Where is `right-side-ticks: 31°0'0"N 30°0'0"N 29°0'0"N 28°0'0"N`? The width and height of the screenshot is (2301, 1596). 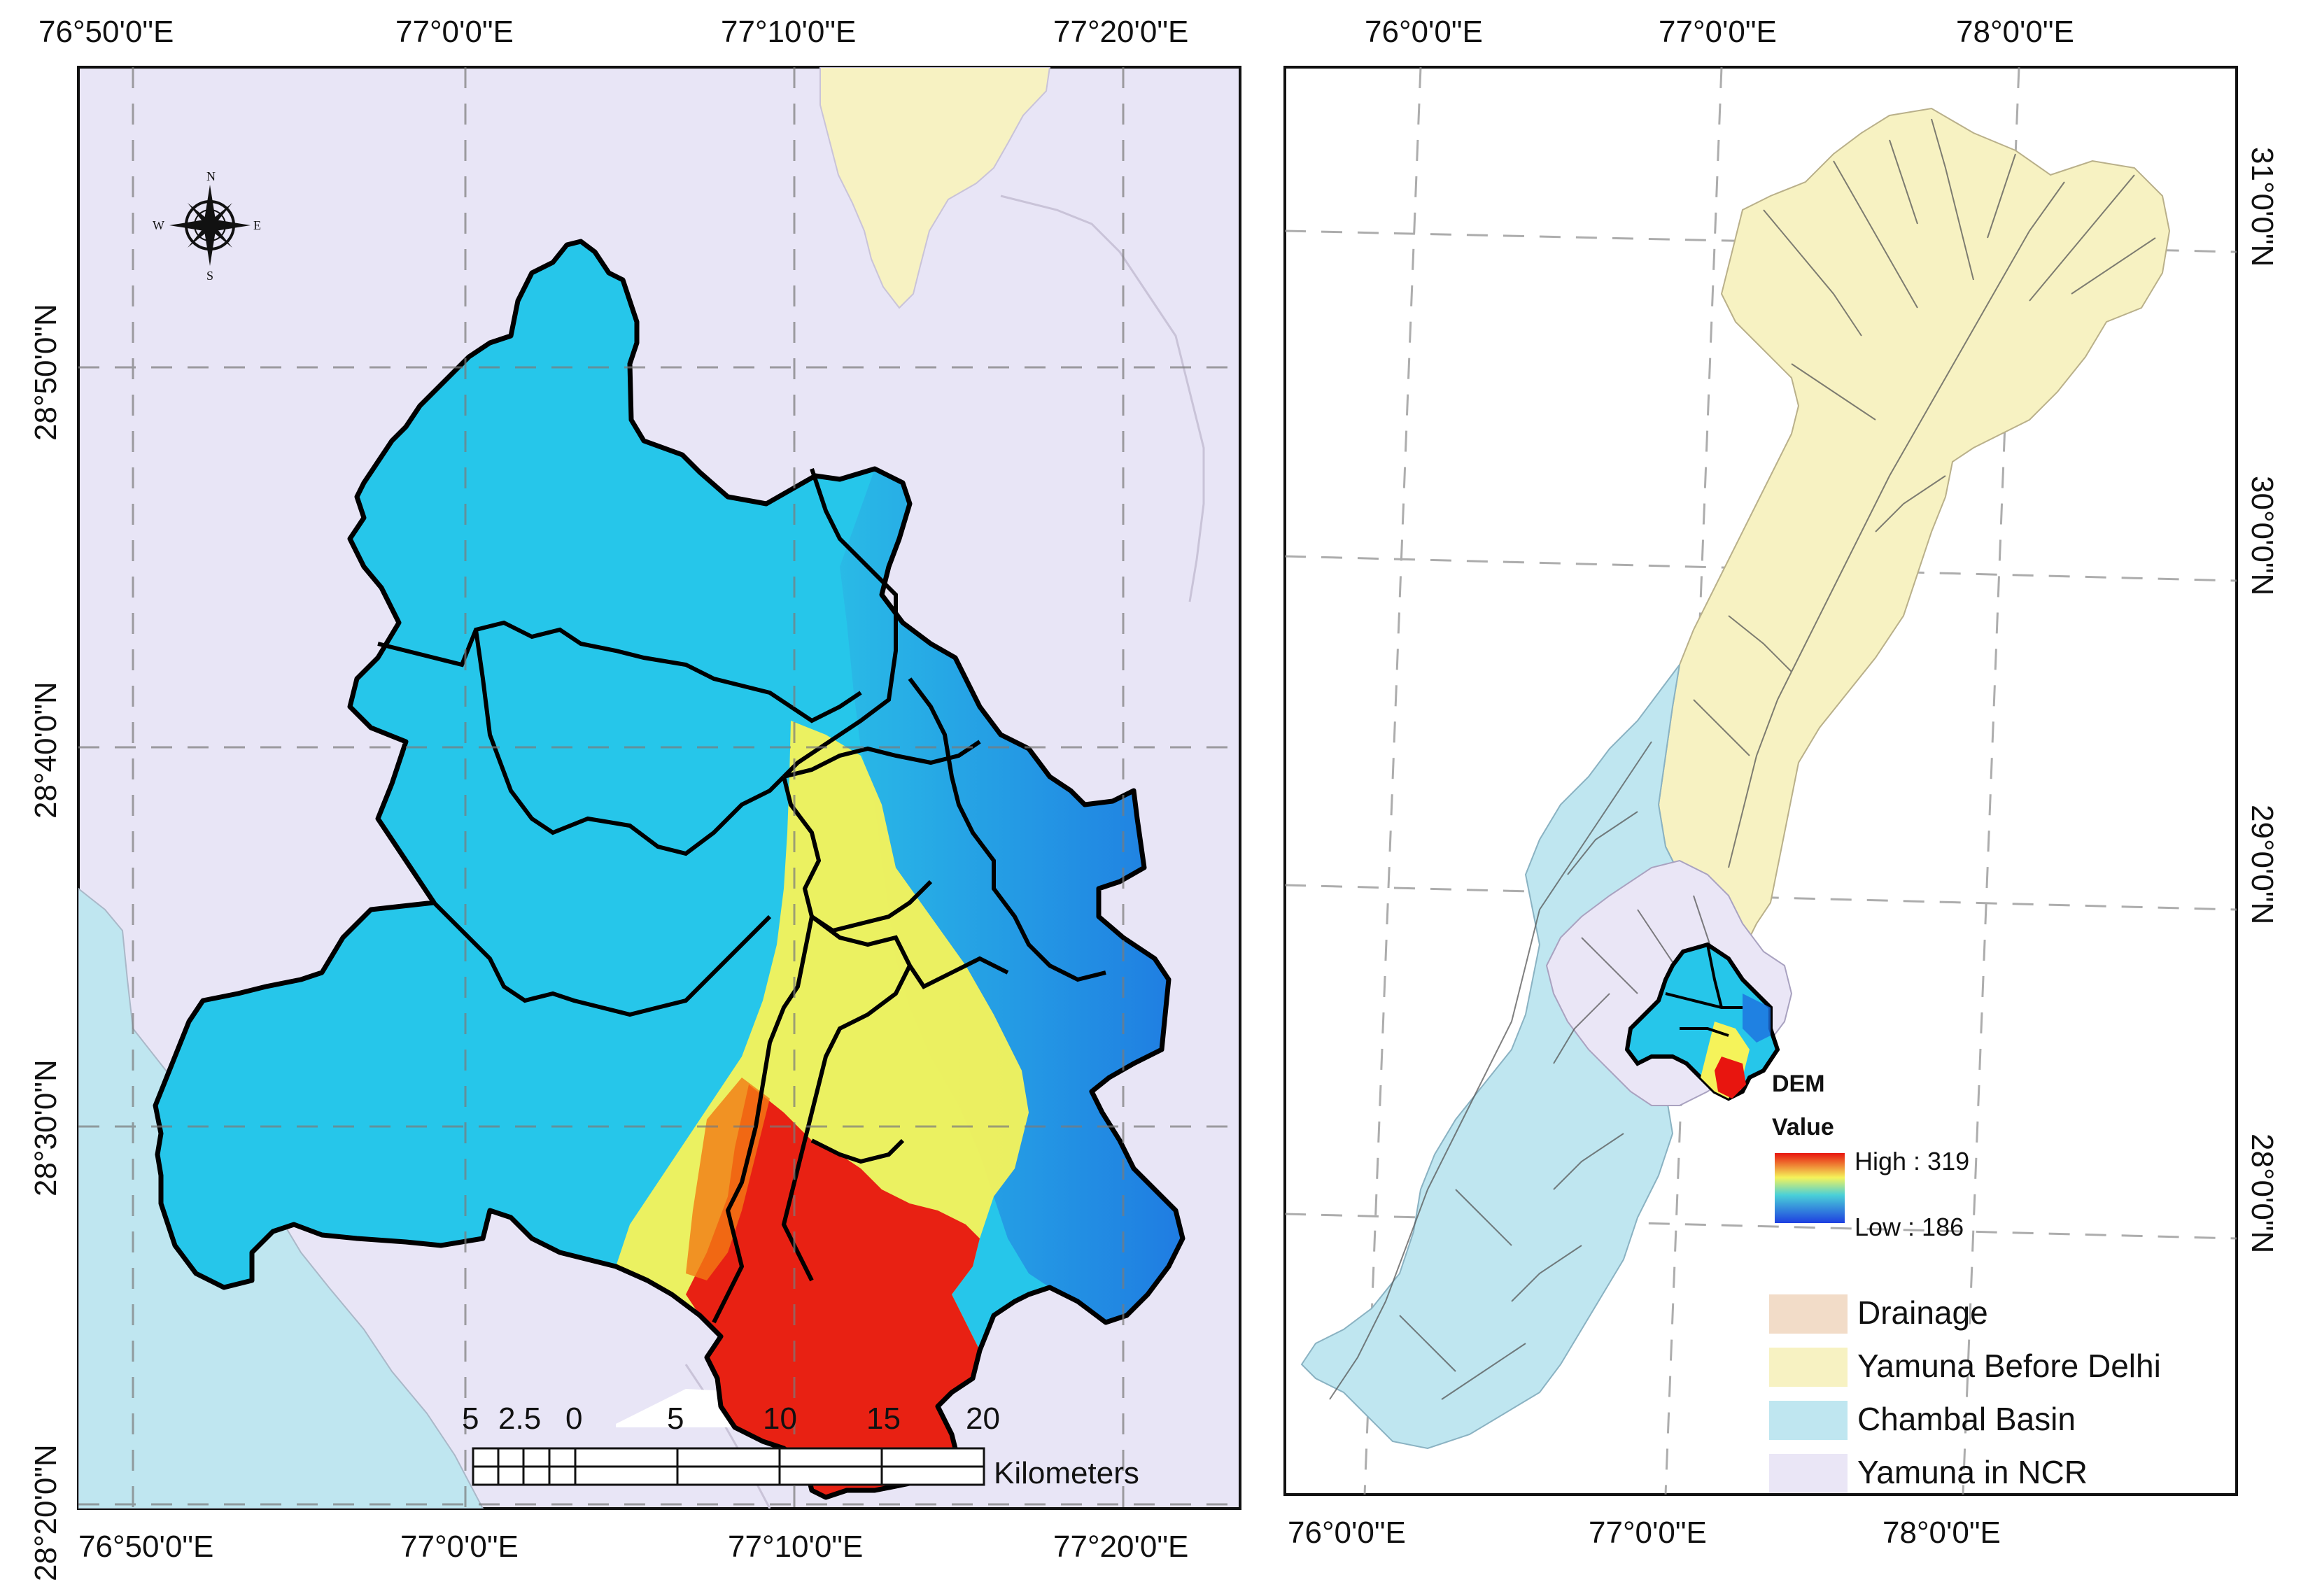 right-side-ticks: 31°0'0"N 30°0'0"N 29°0'0"N 28°0'0"N is located at coordinates (2262, 700).